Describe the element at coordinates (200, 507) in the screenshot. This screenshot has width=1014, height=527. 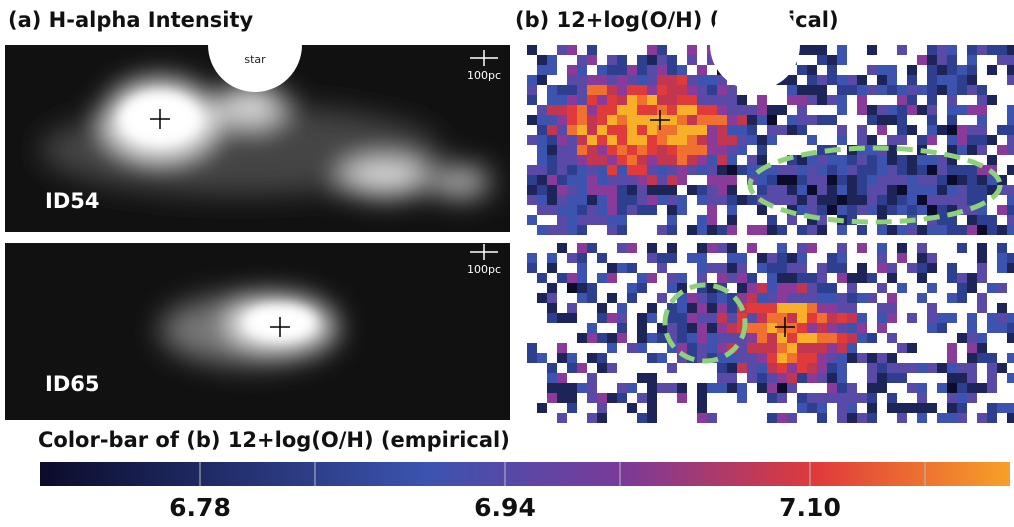
I see `colorbar-tick-label: 6.78` at that location.